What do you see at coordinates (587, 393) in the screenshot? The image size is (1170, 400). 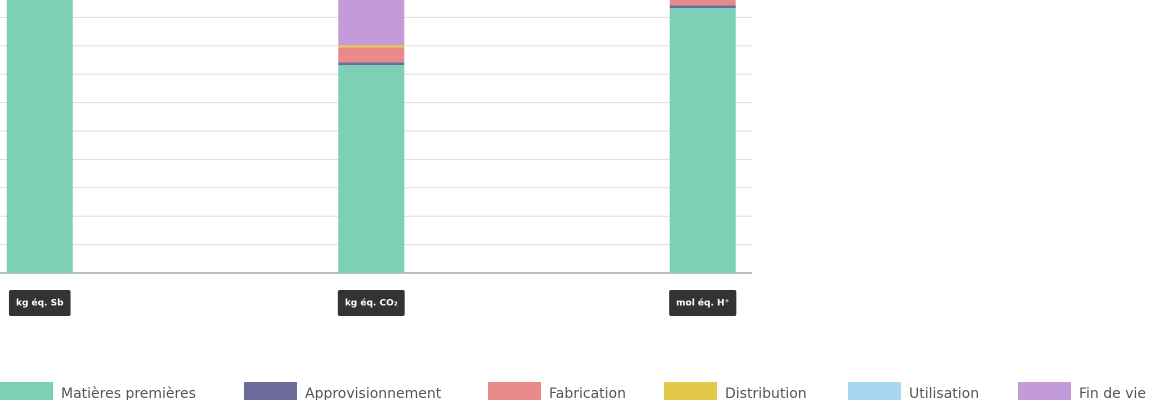 I see `legend-label: Fabrication` at bounding box center [587, 393].